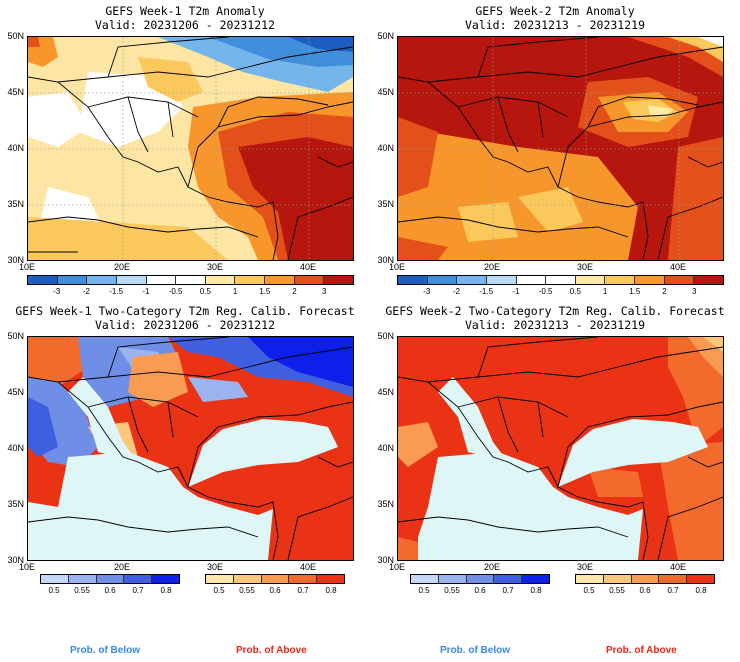 The width and height of the screenshot is (740, 662). I want to click on prob-above-colorbar-label: 0.5, so click(219, 590).